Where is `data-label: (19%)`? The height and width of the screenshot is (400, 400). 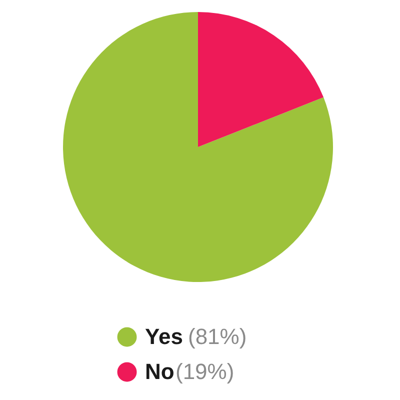
data-label: (19%) is located at coordinates (205, 371).